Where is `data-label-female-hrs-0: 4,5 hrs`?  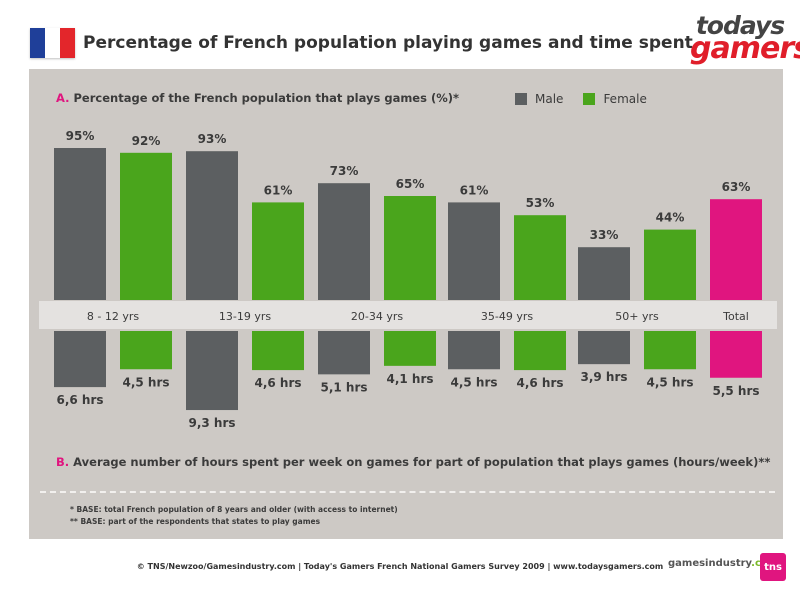 data-label-female-hrs-0: 4,5 hrs is located at coordinates (145, 382).